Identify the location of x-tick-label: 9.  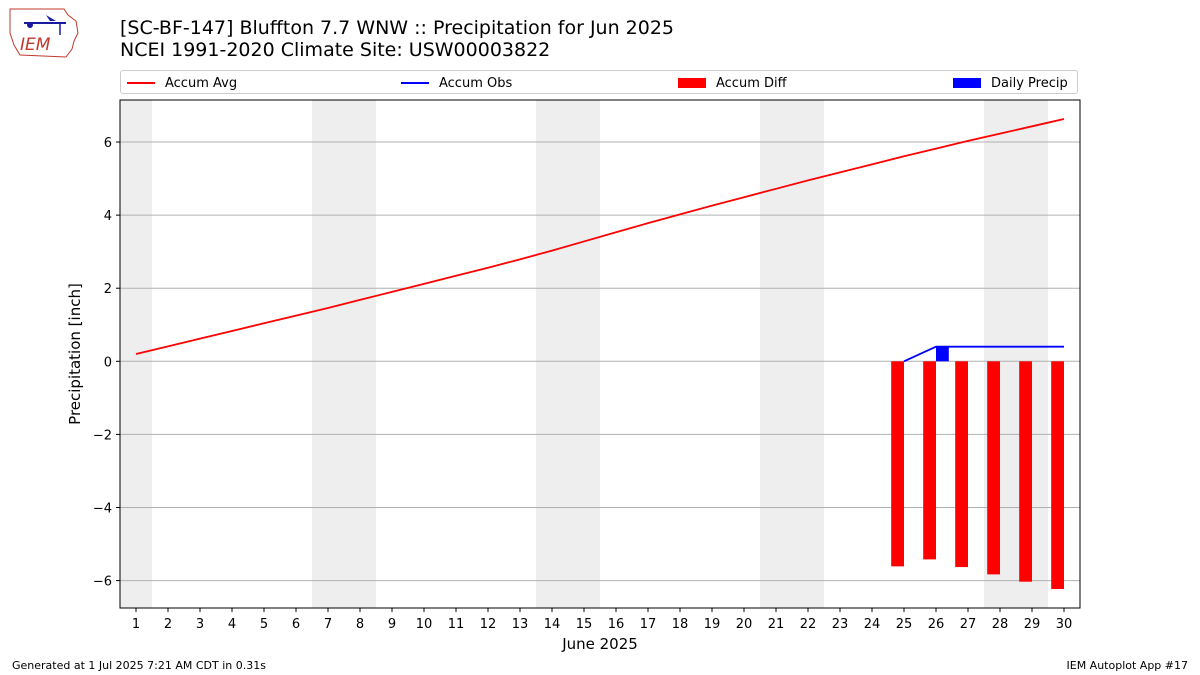
(392, 624).